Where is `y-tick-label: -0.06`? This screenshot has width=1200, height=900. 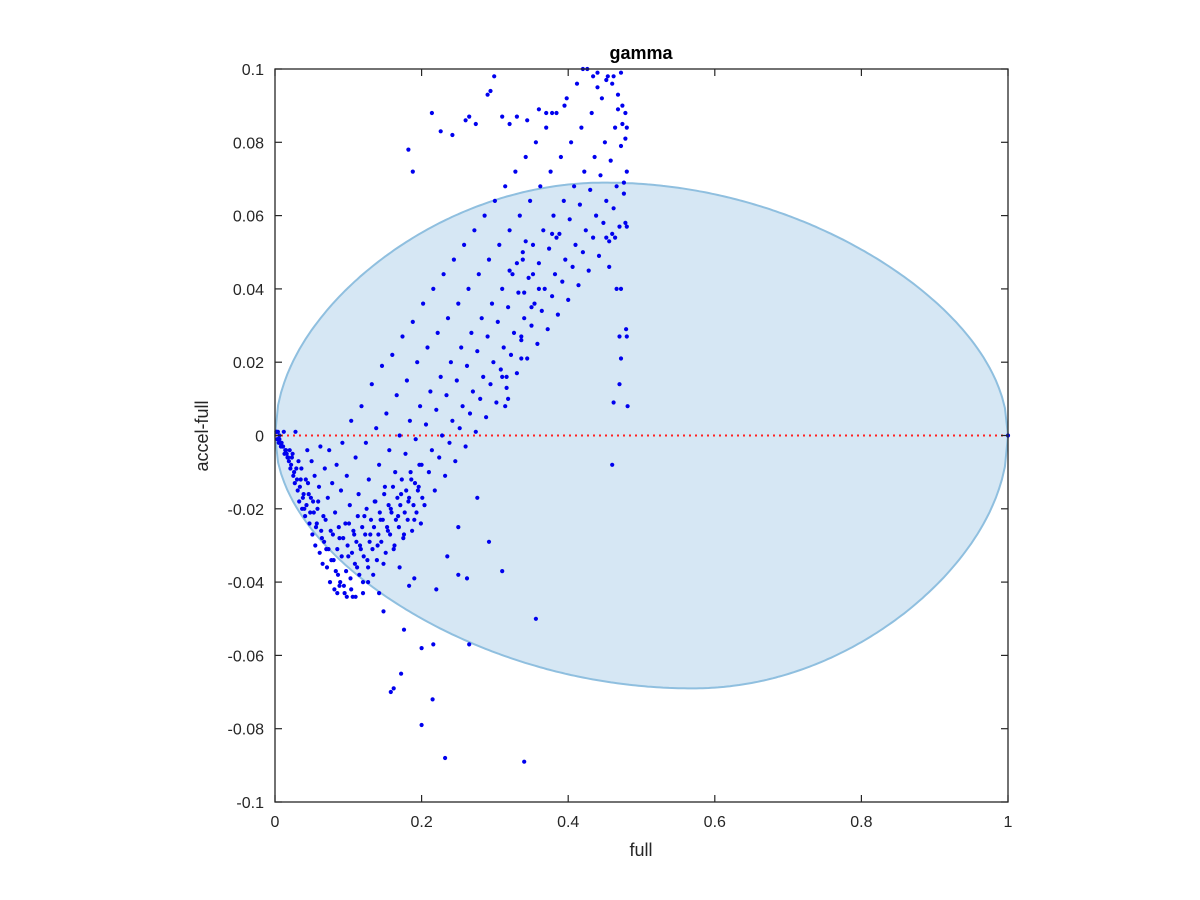 y-tick-label: -0.06 is located at coordinates (246, 656).